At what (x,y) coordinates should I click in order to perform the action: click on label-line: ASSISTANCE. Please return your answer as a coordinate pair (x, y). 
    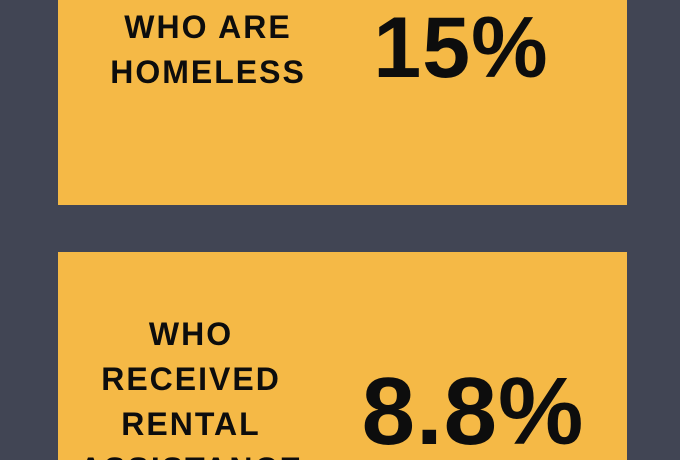
    Looking at the image, I should click on (199, 453).